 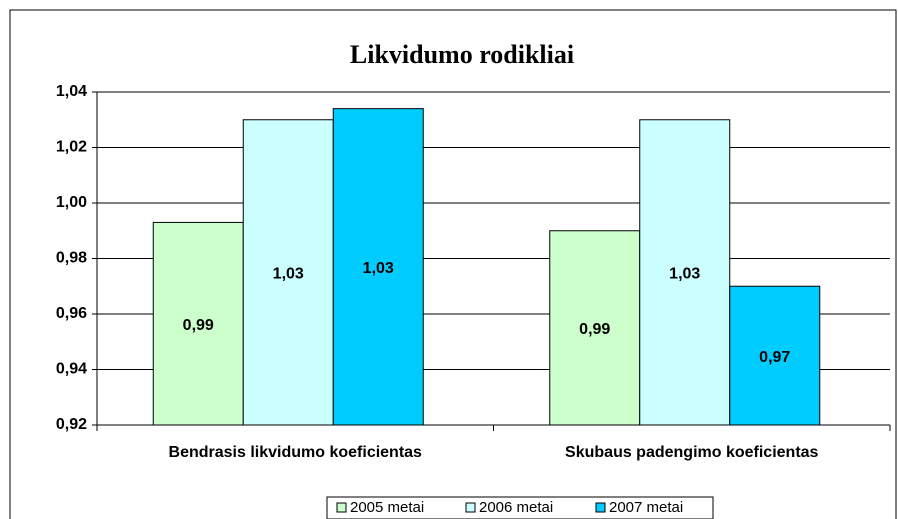 I want to click on y-tick-label: 0,96, so click(x=71, y=313).